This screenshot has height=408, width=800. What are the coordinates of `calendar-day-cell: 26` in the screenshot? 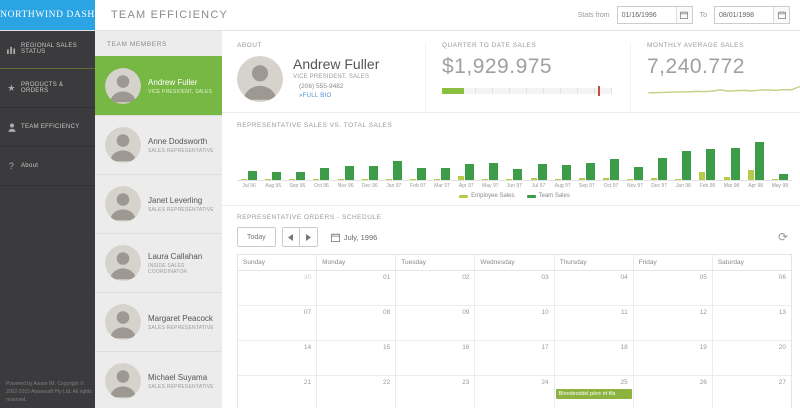 It's located at (673, 392).